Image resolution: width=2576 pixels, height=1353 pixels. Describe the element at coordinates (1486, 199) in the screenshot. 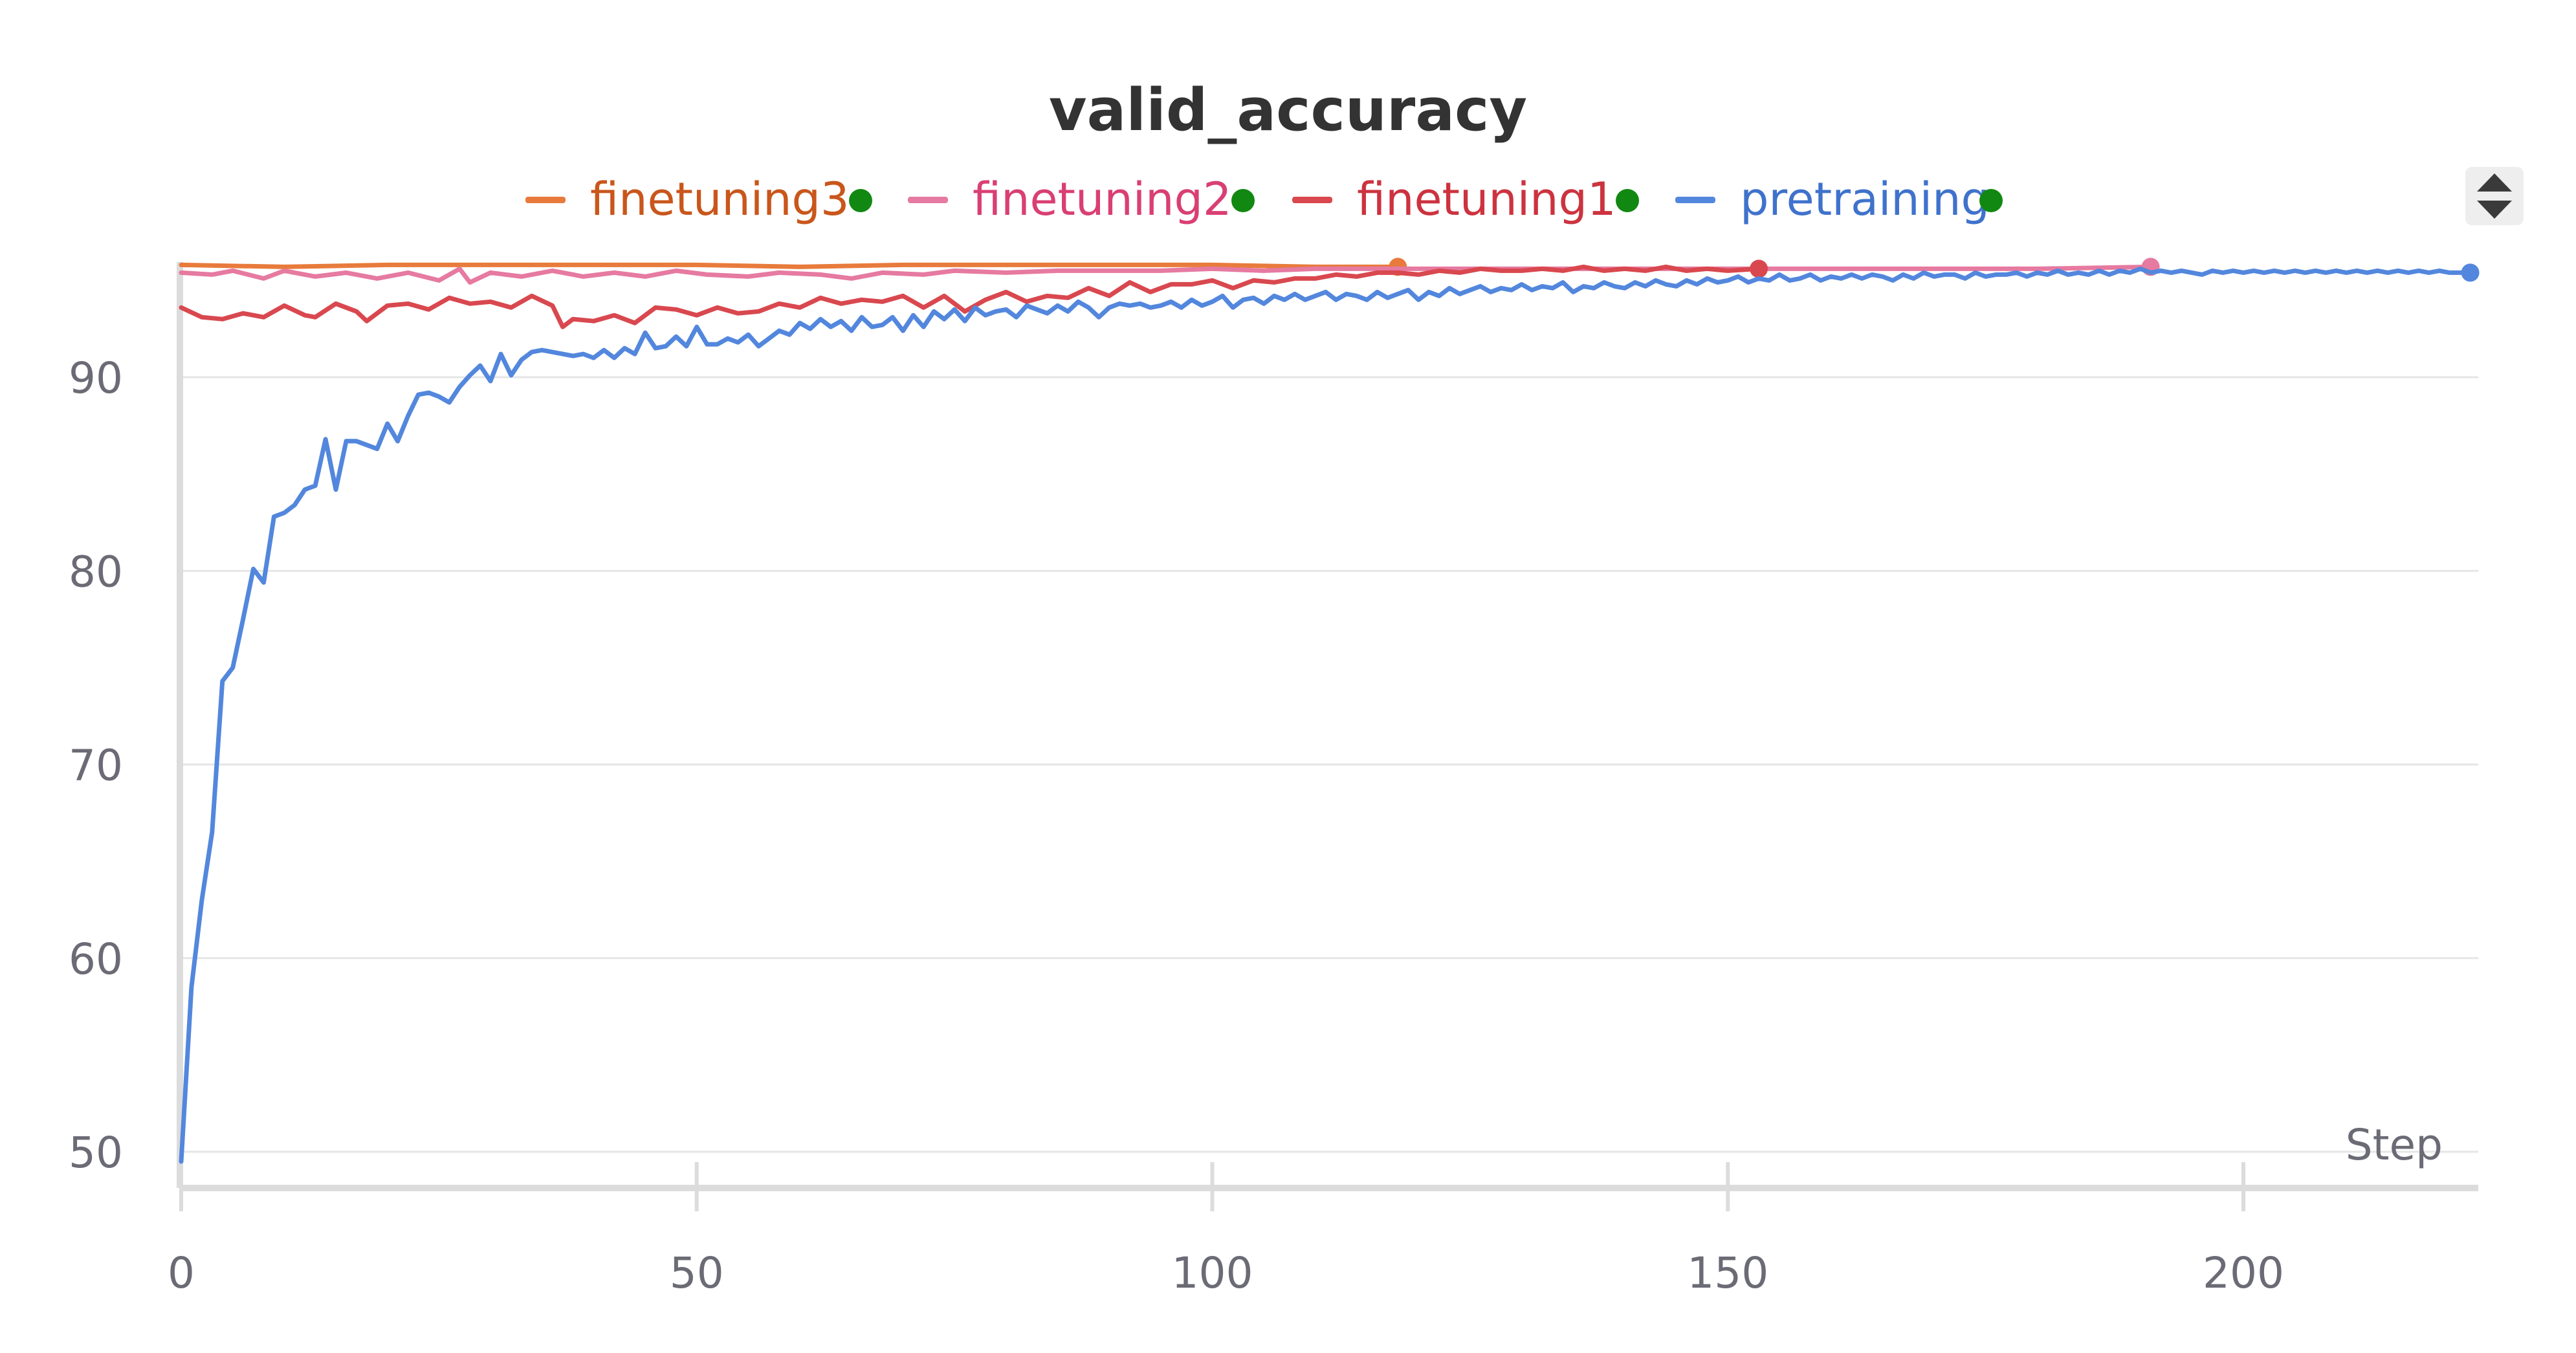

I see `legend-label: finetuning1` at that location.